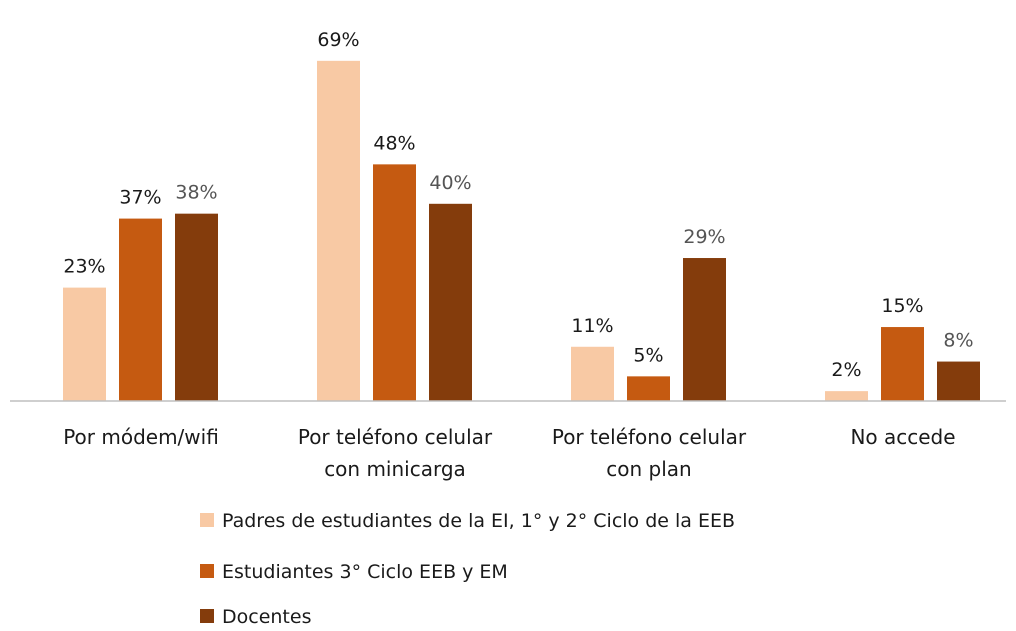 Image resolution: width=1016 pixels, height=631 pixels. What do you see at coordinates (196, 307) in the screenshot?
I see `bar-series3-cat1` at bounding box center [196, 307].